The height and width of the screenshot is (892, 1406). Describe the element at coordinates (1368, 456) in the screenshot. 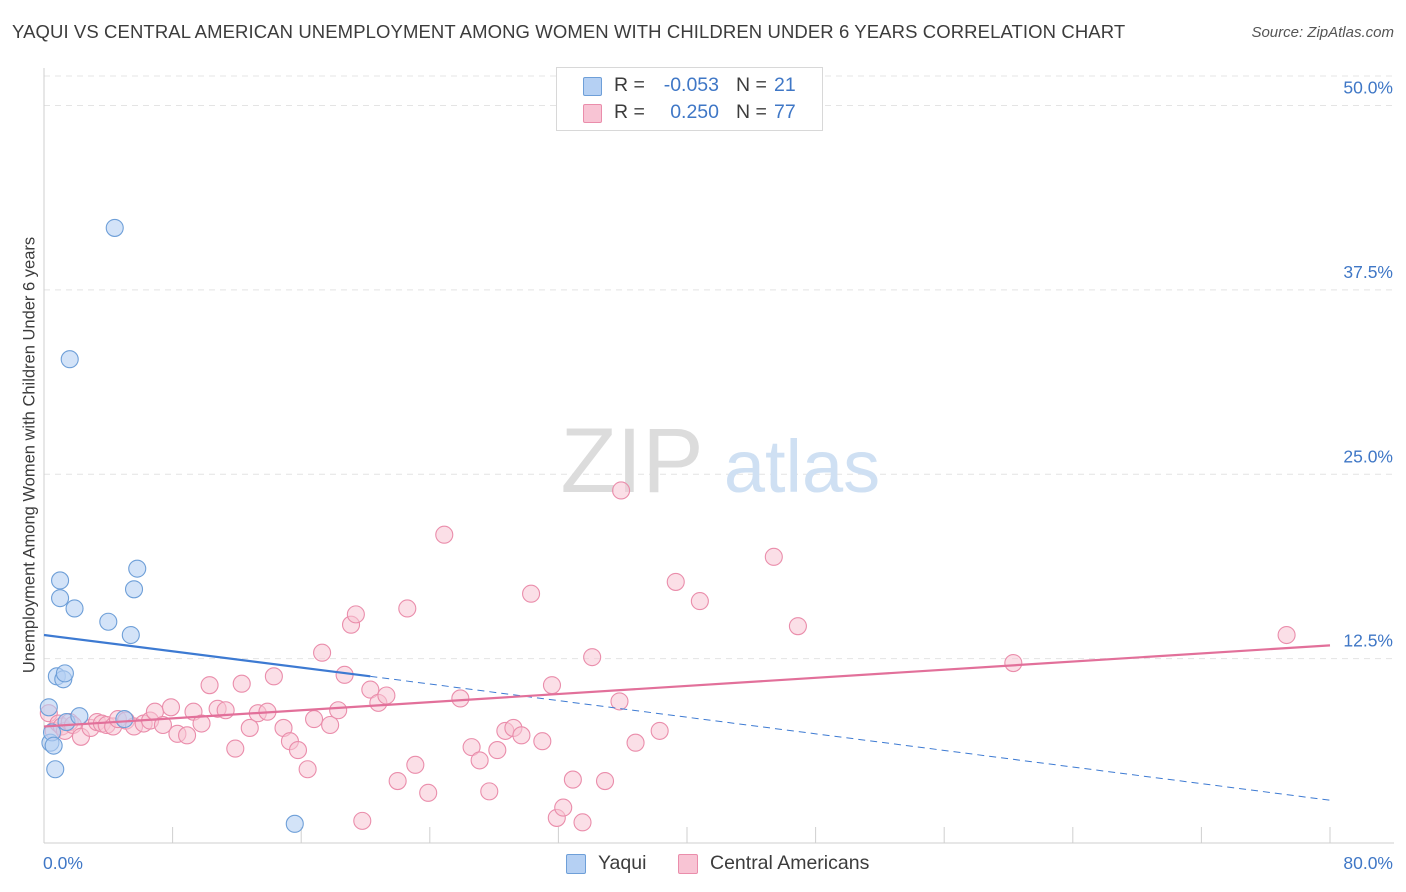

I see `y-tick-label: 25.0%` at that location.